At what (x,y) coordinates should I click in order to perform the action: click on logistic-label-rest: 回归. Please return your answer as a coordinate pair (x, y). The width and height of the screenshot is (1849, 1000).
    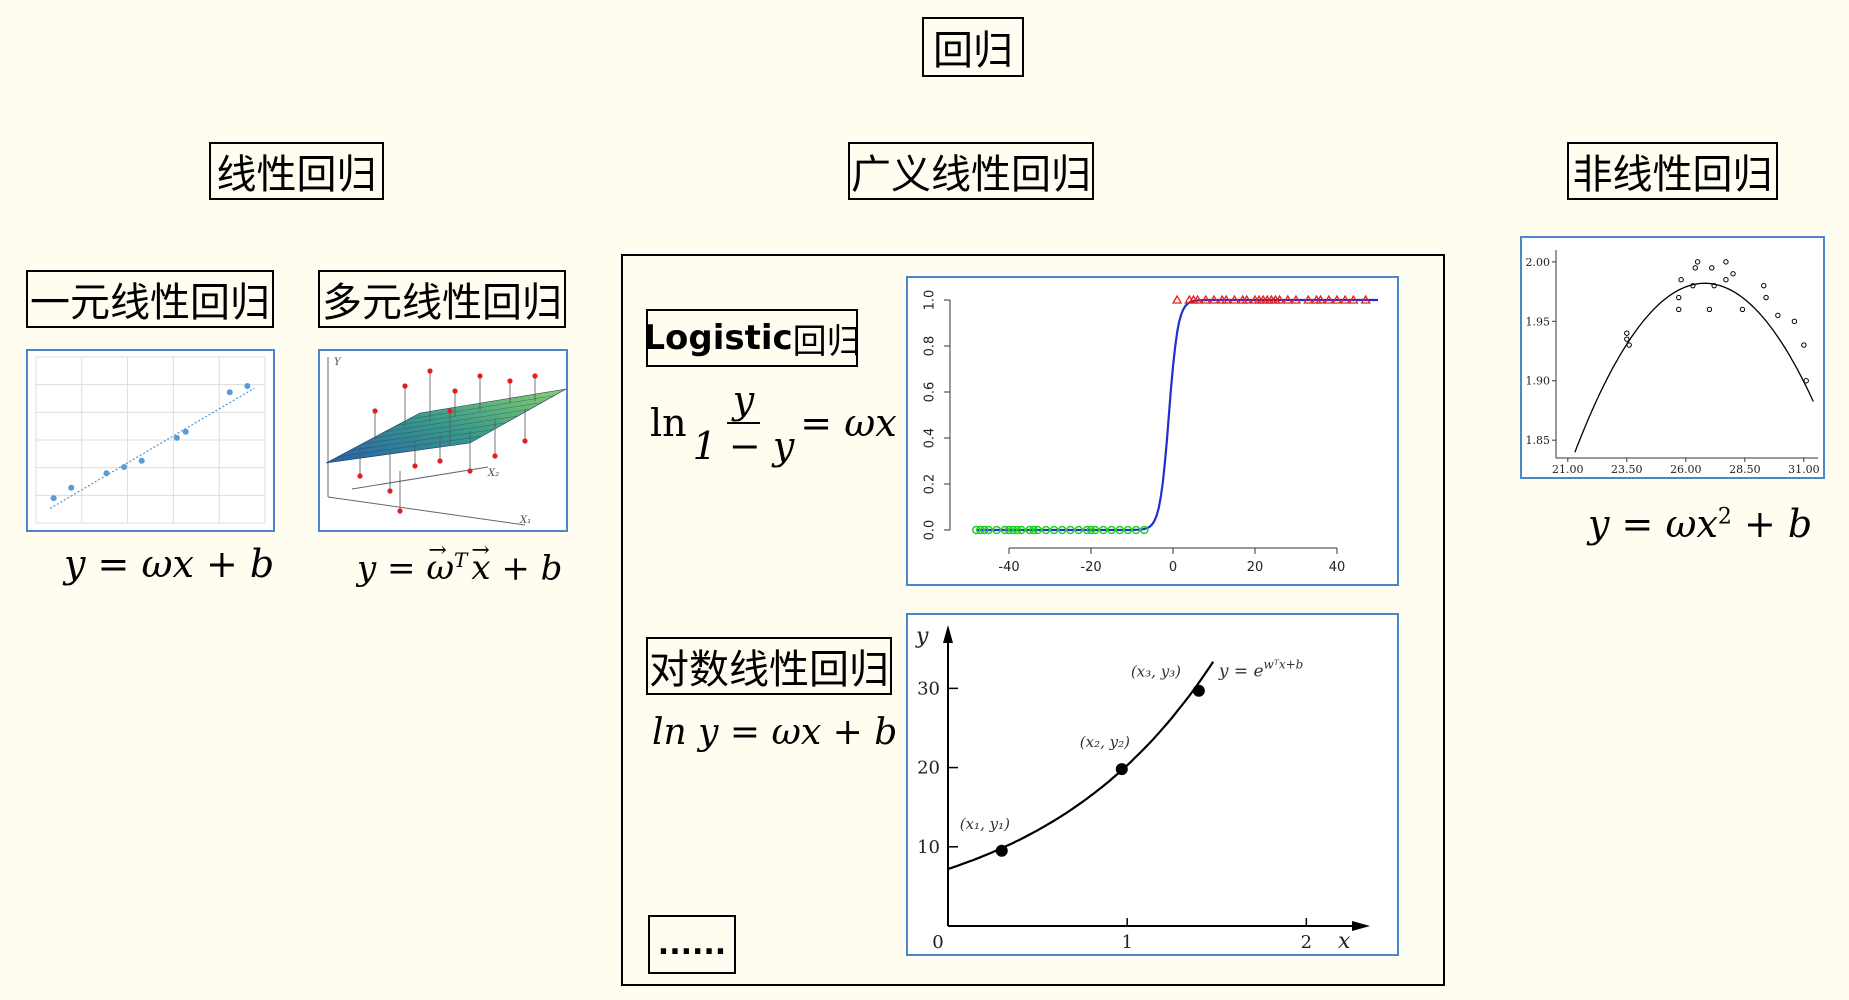
    Looking at the image, I should click on (826, 341).